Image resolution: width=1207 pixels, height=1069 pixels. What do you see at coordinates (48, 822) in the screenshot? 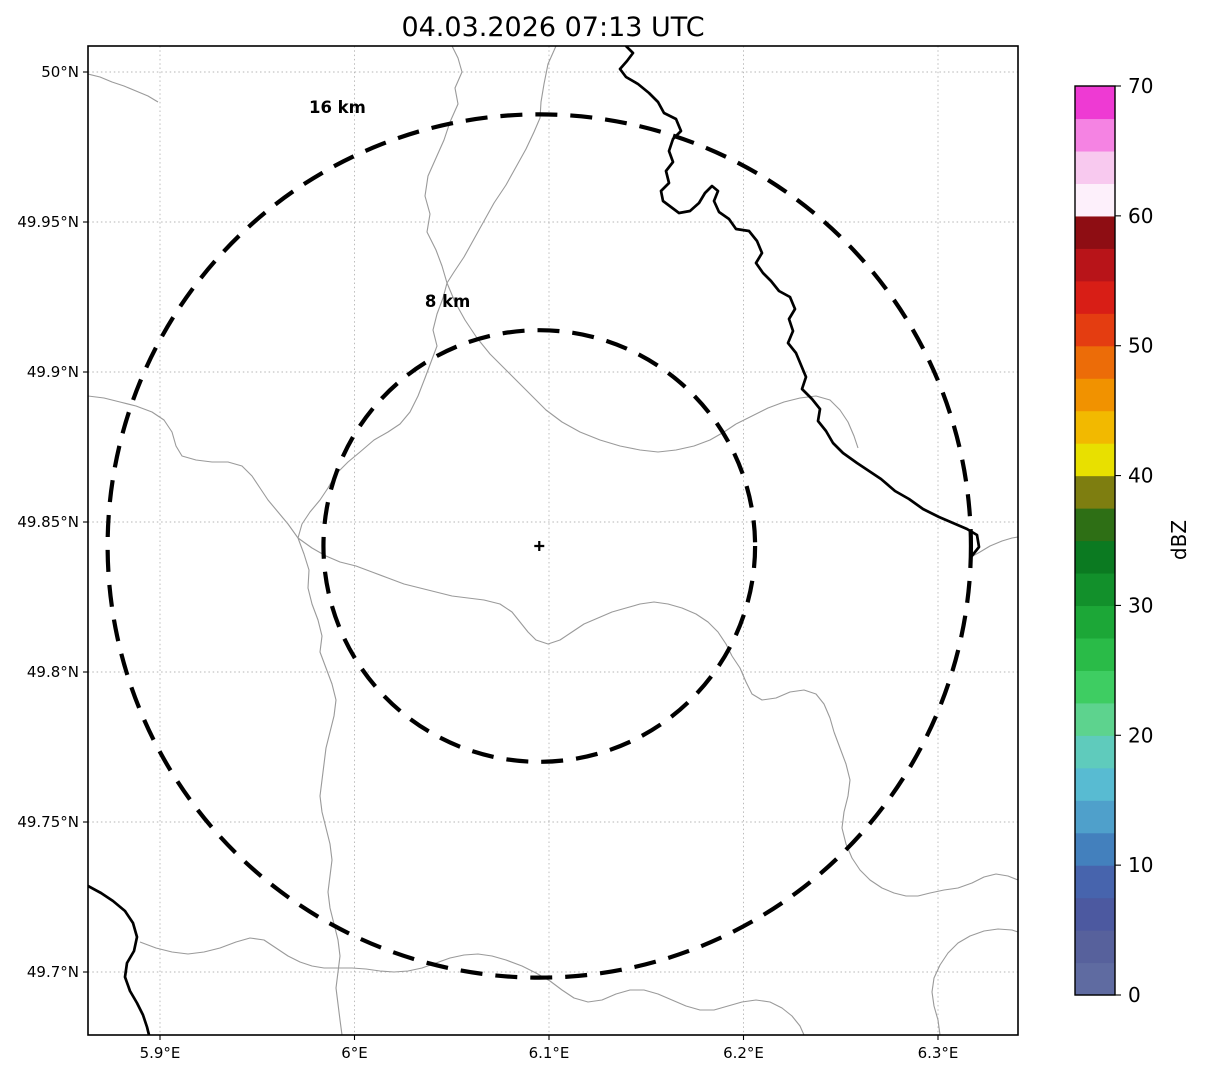
I see `y-tick-label: 49.75°N` at bounding box center [48, 822].